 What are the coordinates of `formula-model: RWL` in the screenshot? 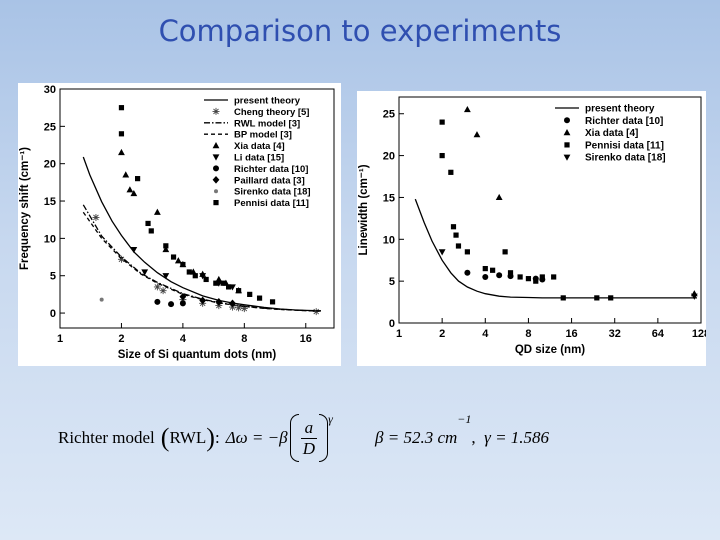 It's located at (188, 437).